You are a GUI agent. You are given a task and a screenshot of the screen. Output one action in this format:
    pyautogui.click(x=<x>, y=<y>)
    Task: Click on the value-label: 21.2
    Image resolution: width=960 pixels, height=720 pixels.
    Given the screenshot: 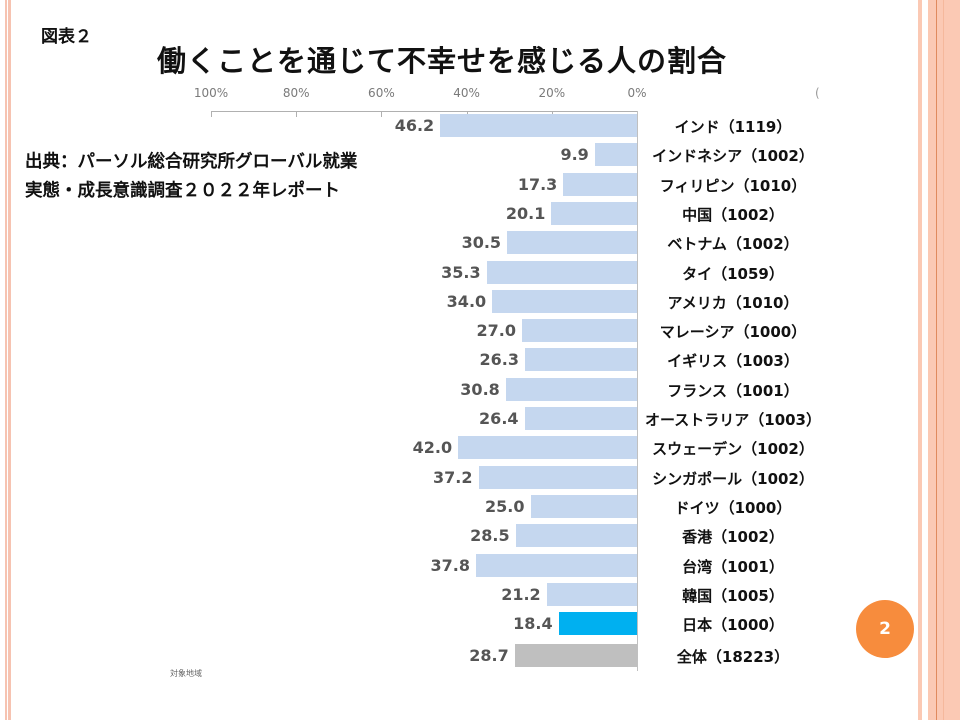 What is the action you would take?
    pyautogui.click(x=521, y=594)
    